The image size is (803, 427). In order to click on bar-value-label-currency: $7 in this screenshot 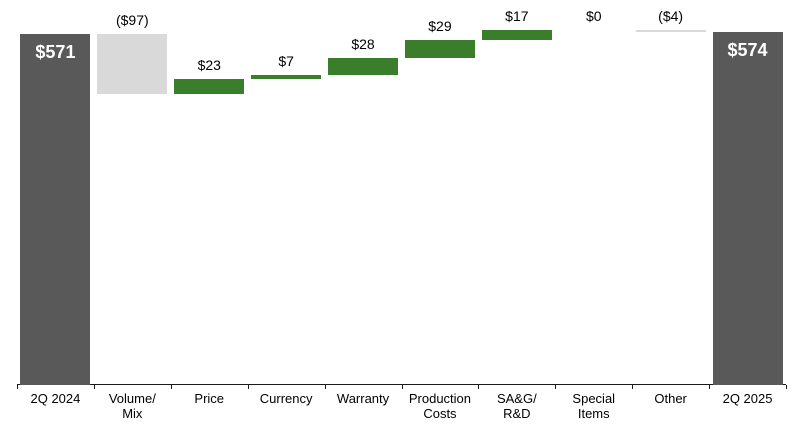, I will do `click(286, 61)`.